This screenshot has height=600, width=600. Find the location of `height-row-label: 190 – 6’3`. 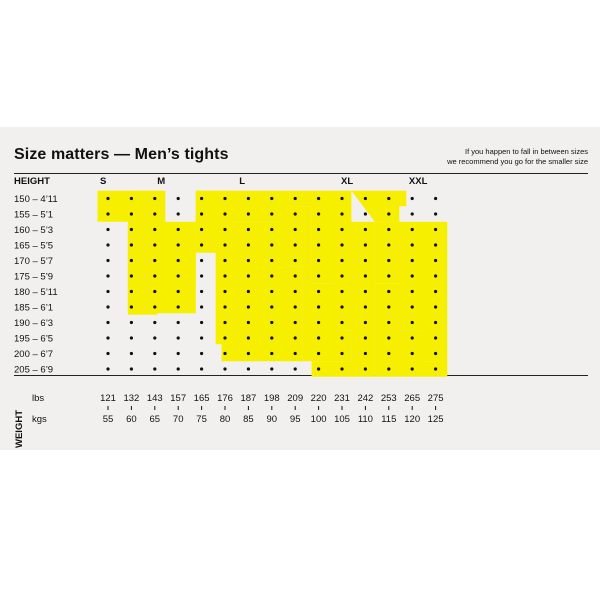

height-row-label: 190 – 6’3 is located at coordinates (33, 323).